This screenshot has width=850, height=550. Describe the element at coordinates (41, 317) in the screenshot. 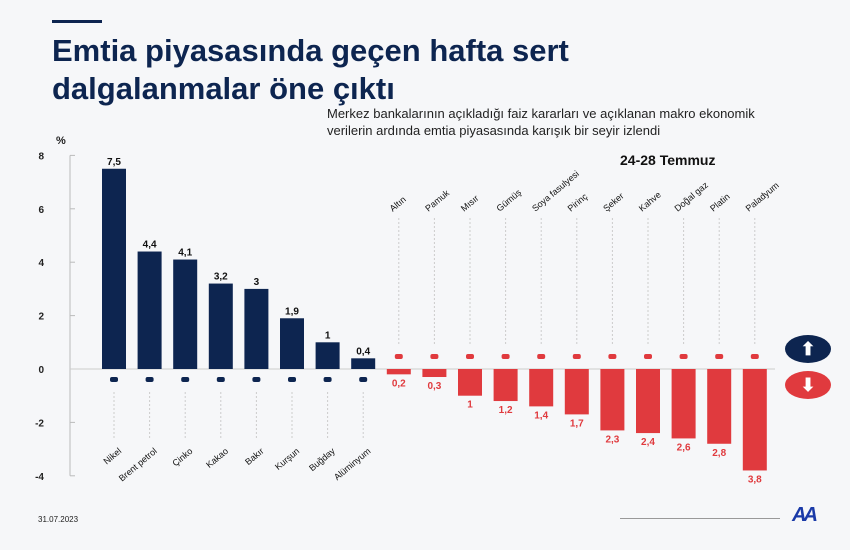

I see `y-tick-label: 2` at that location.